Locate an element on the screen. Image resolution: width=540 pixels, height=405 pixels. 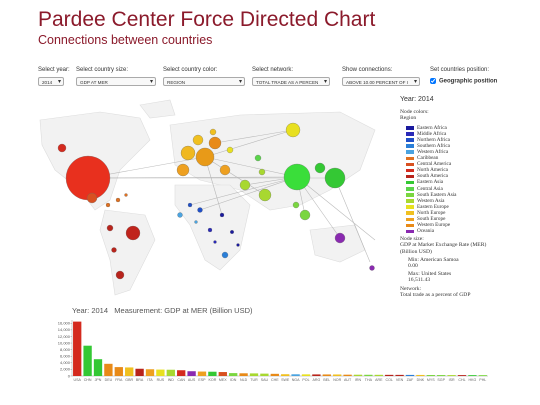
control-label: Select country size: is located at coordinates (102, 70).